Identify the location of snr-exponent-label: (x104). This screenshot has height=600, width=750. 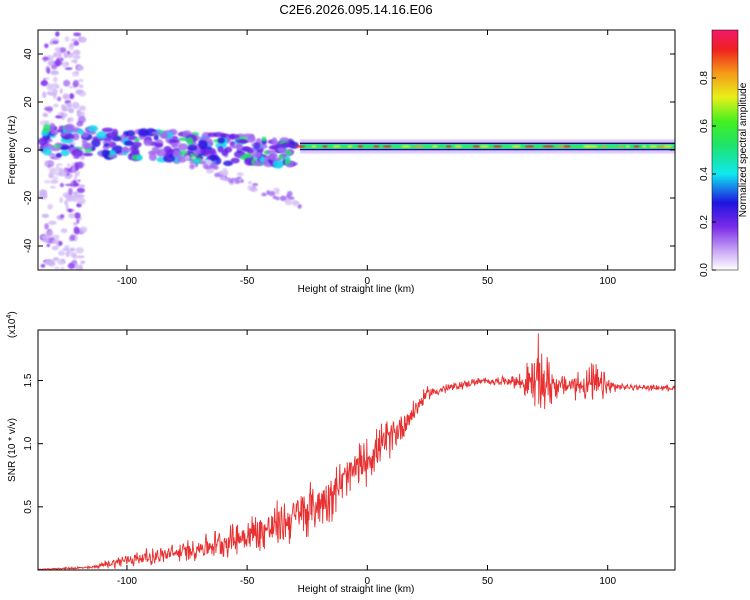
(12, 324).